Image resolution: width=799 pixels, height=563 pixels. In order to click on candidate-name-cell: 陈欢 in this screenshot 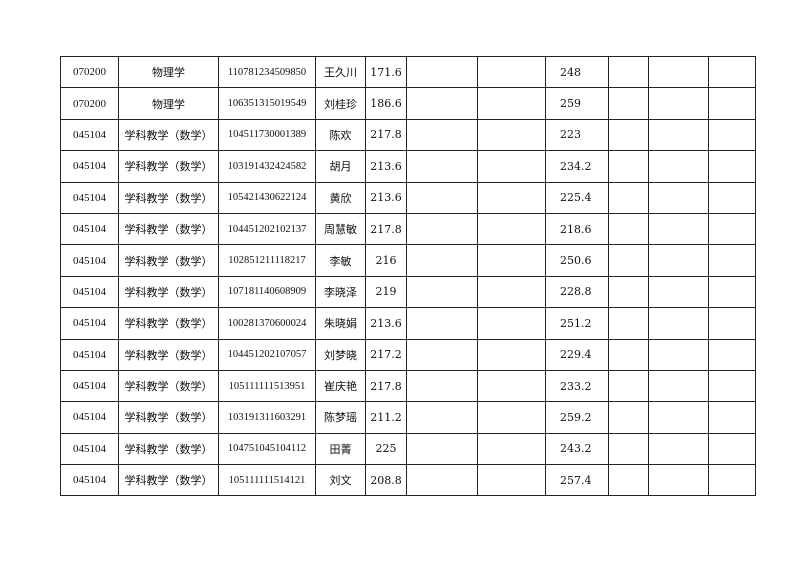, I will do `click(340, 135)`.